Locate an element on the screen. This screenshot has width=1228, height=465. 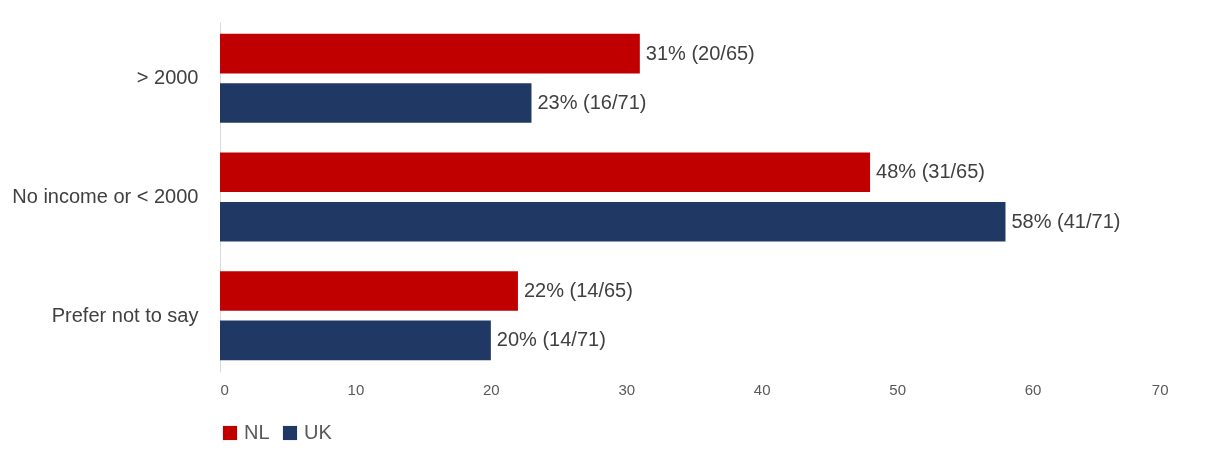
x-tick-label: 60 is located at coordinates (1033, 389).